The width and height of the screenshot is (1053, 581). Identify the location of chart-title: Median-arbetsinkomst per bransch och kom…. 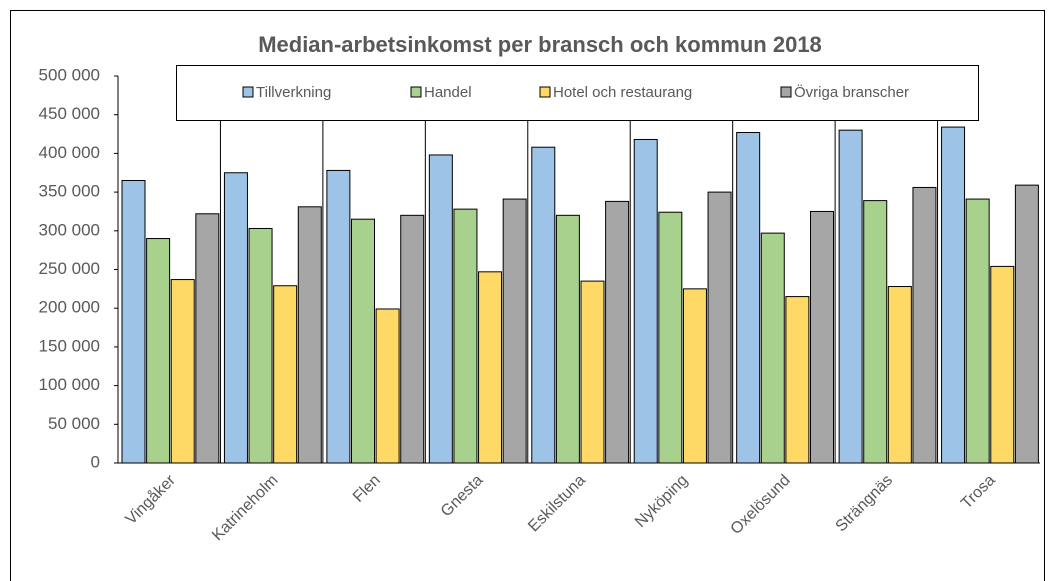
(540, 44).